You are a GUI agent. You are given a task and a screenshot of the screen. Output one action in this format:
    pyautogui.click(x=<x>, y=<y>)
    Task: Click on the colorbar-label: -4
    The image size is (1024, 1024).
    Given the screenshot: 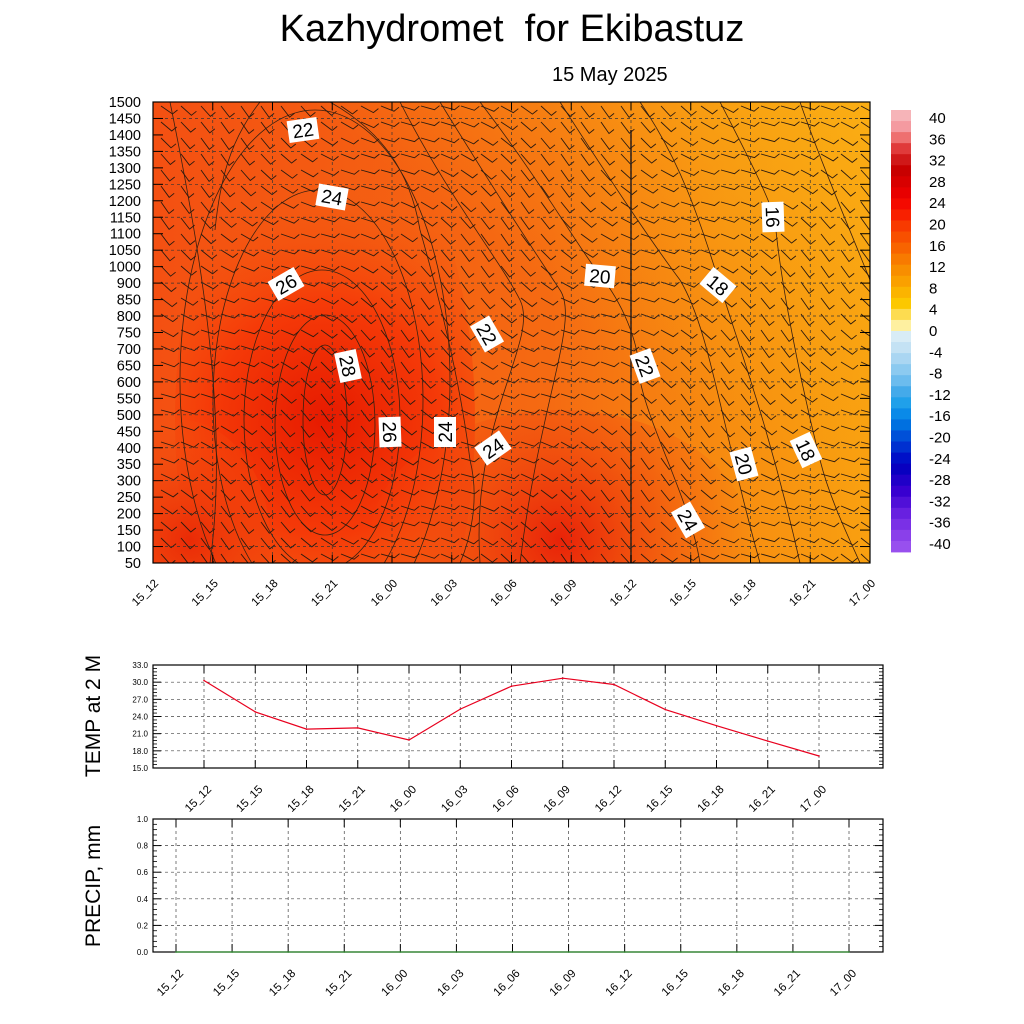 What is the action you would take?
    pyautogui.click(x=935, y=352)
    